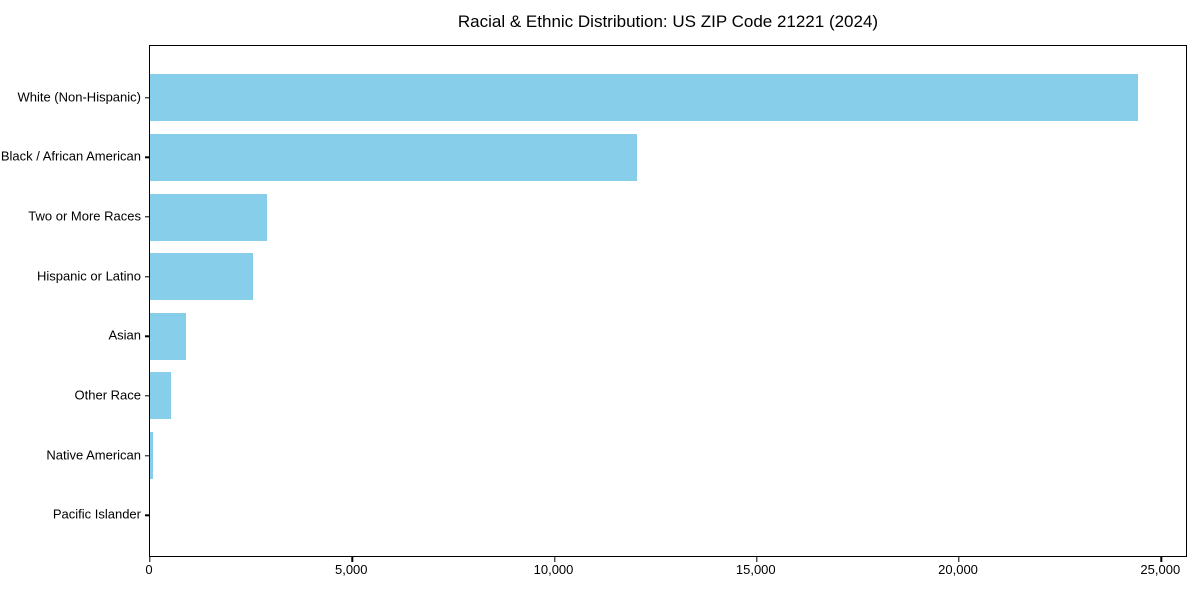  What do you see at coordinates (107, 395) in the screenshot?
I see `y-tick-label-other-race: Other Race` at bounding box center [107, 395].